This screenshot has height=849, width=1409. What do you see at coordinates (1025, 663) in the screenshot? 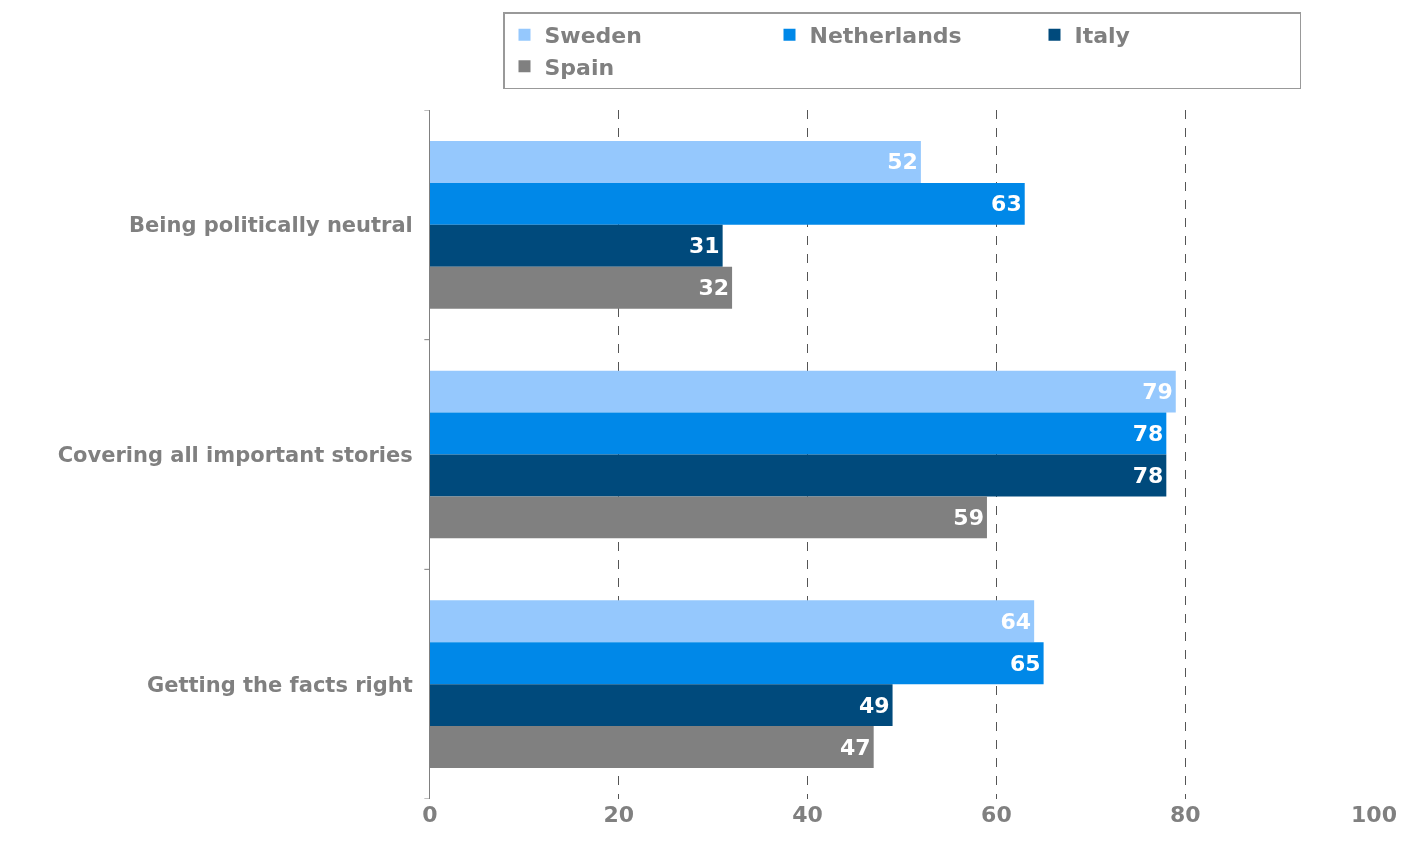
I see `data-label: 65` at bounding box center [1025, 663].